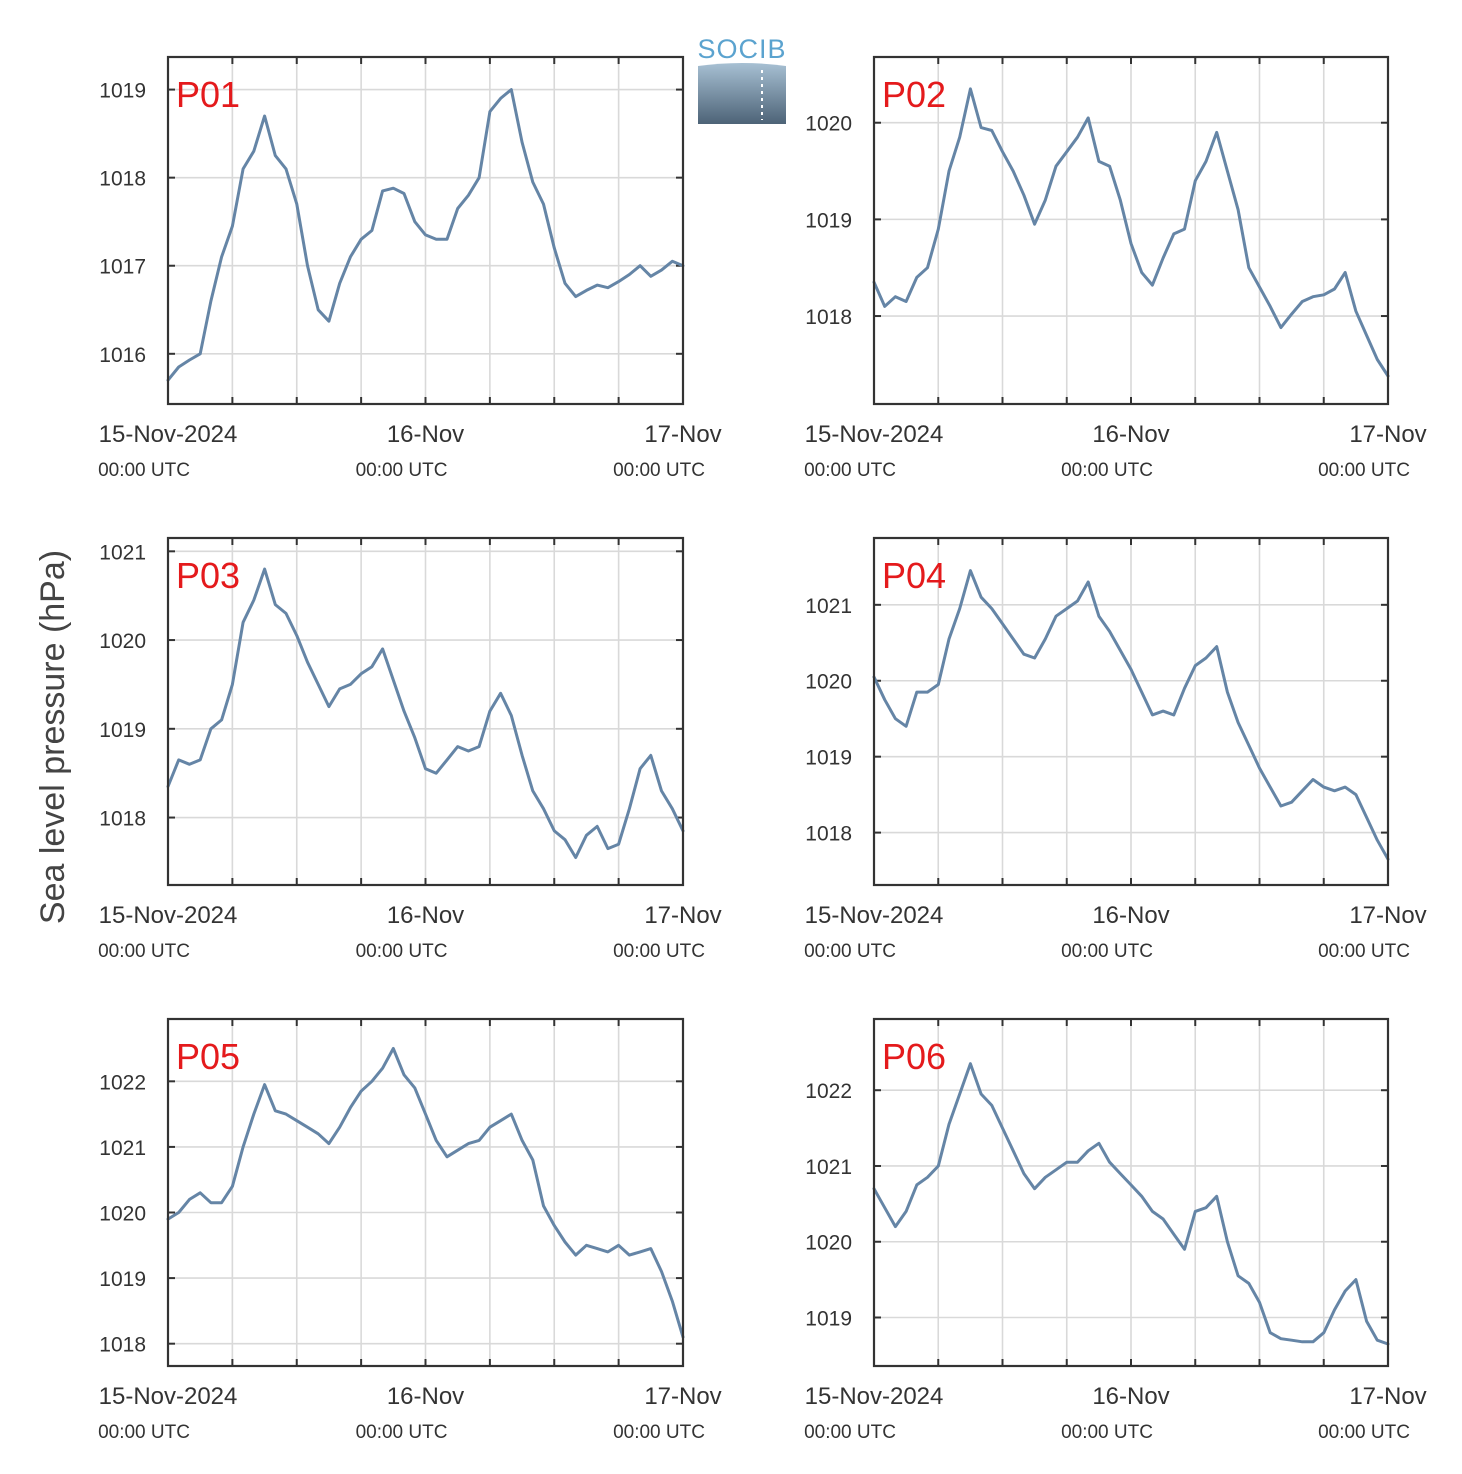  Describe the element at coordinates (741, 49) in the screenshot. I see `logo-wordmark: SOCIB` at that location.